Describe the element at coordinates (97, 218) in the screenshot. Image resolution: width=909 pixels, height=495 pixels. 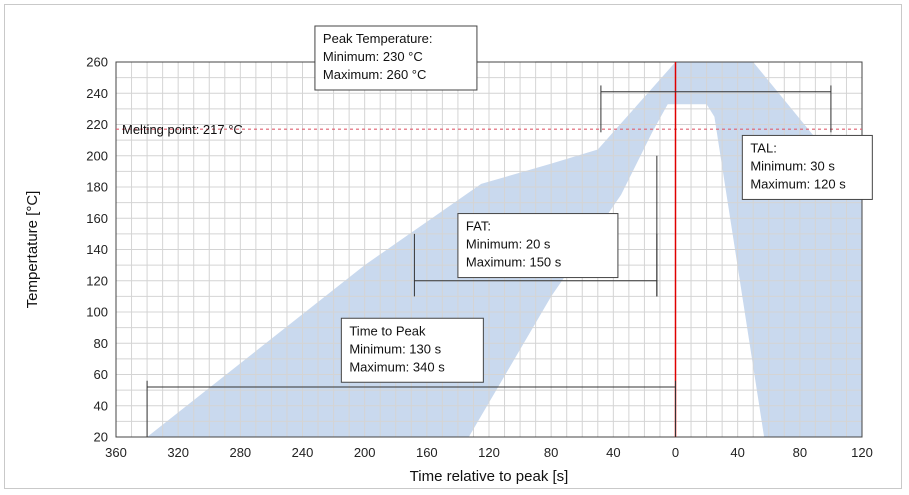
I see `y-tick-label: 160` at that location.